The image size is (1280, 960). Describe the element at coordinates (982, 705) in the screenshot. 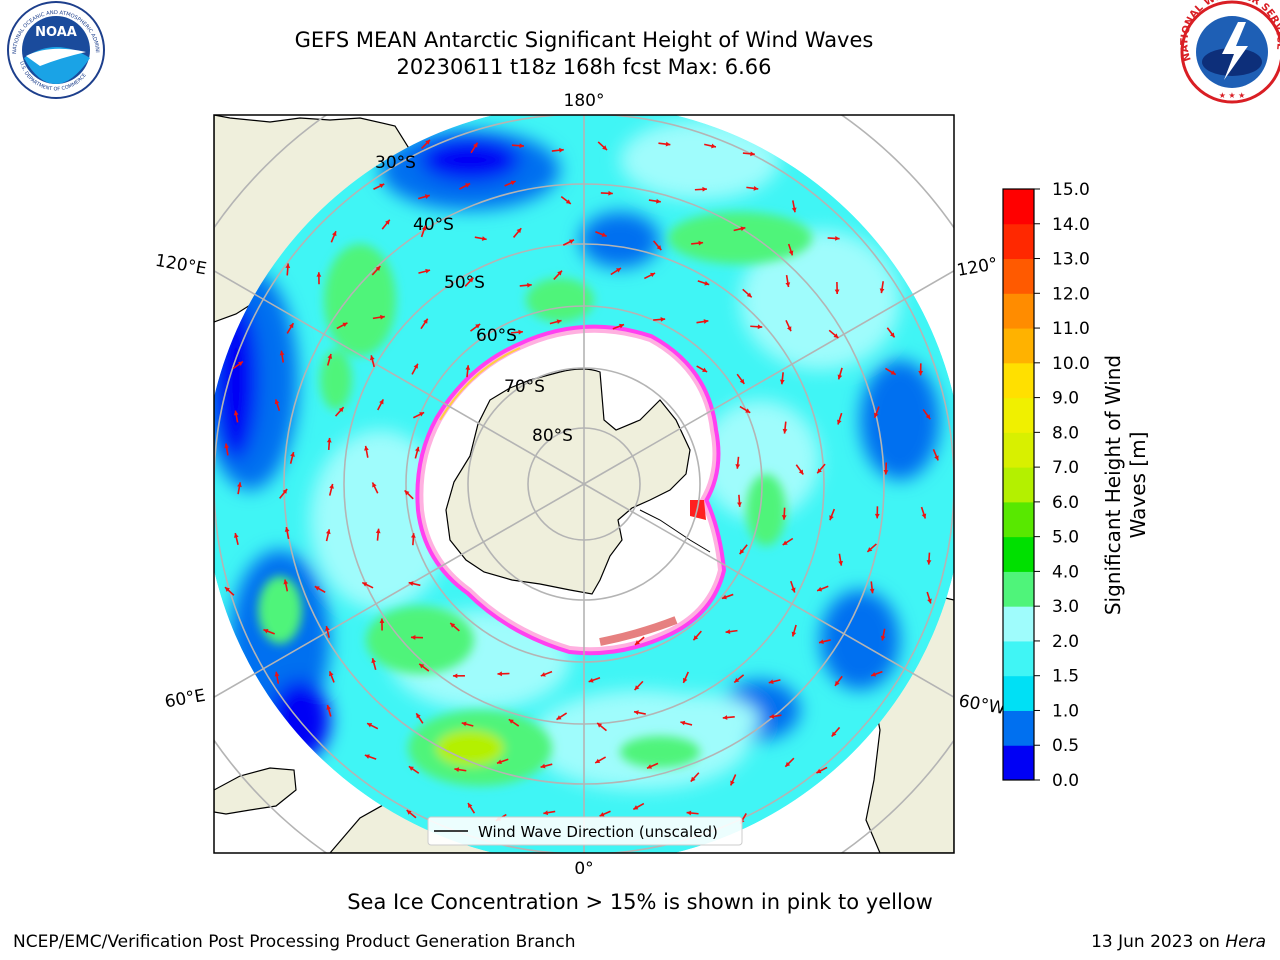

I see `meridian-label-60w: 60°W` at that location.